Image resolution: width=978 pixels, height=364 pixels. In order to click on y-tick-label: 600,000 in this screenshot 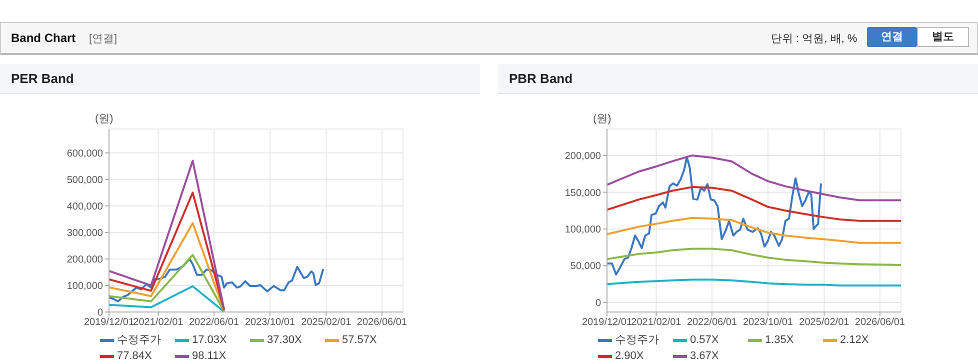, I will do `click(85, 154)`.